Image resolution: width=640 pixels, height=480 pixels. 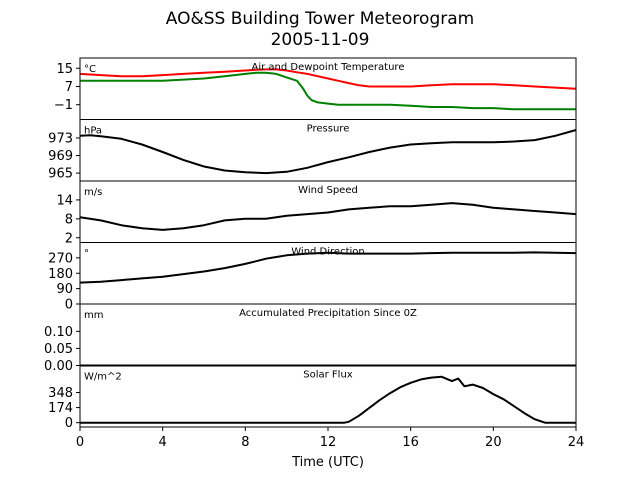 What do you see at coordinates (328, 129) in the screenshot?
I see `panel-title-pressure: Pressure` at bounding box center [328, 129].